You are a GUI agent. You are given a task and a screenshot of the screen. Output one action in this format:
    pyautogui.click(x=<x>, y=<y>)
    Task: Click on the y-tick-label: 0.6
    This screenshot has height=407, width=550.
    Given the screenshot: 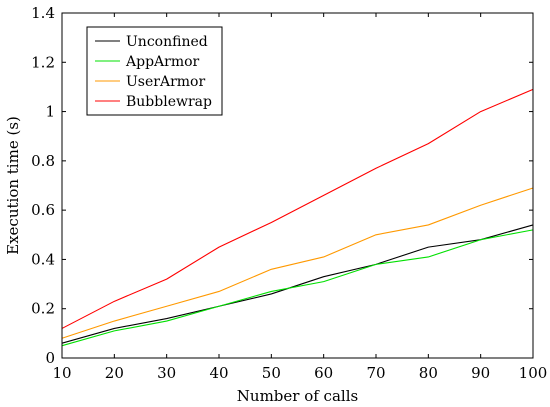 What is the action you would take?
    pyautogui.click(x=43, y=210)
    